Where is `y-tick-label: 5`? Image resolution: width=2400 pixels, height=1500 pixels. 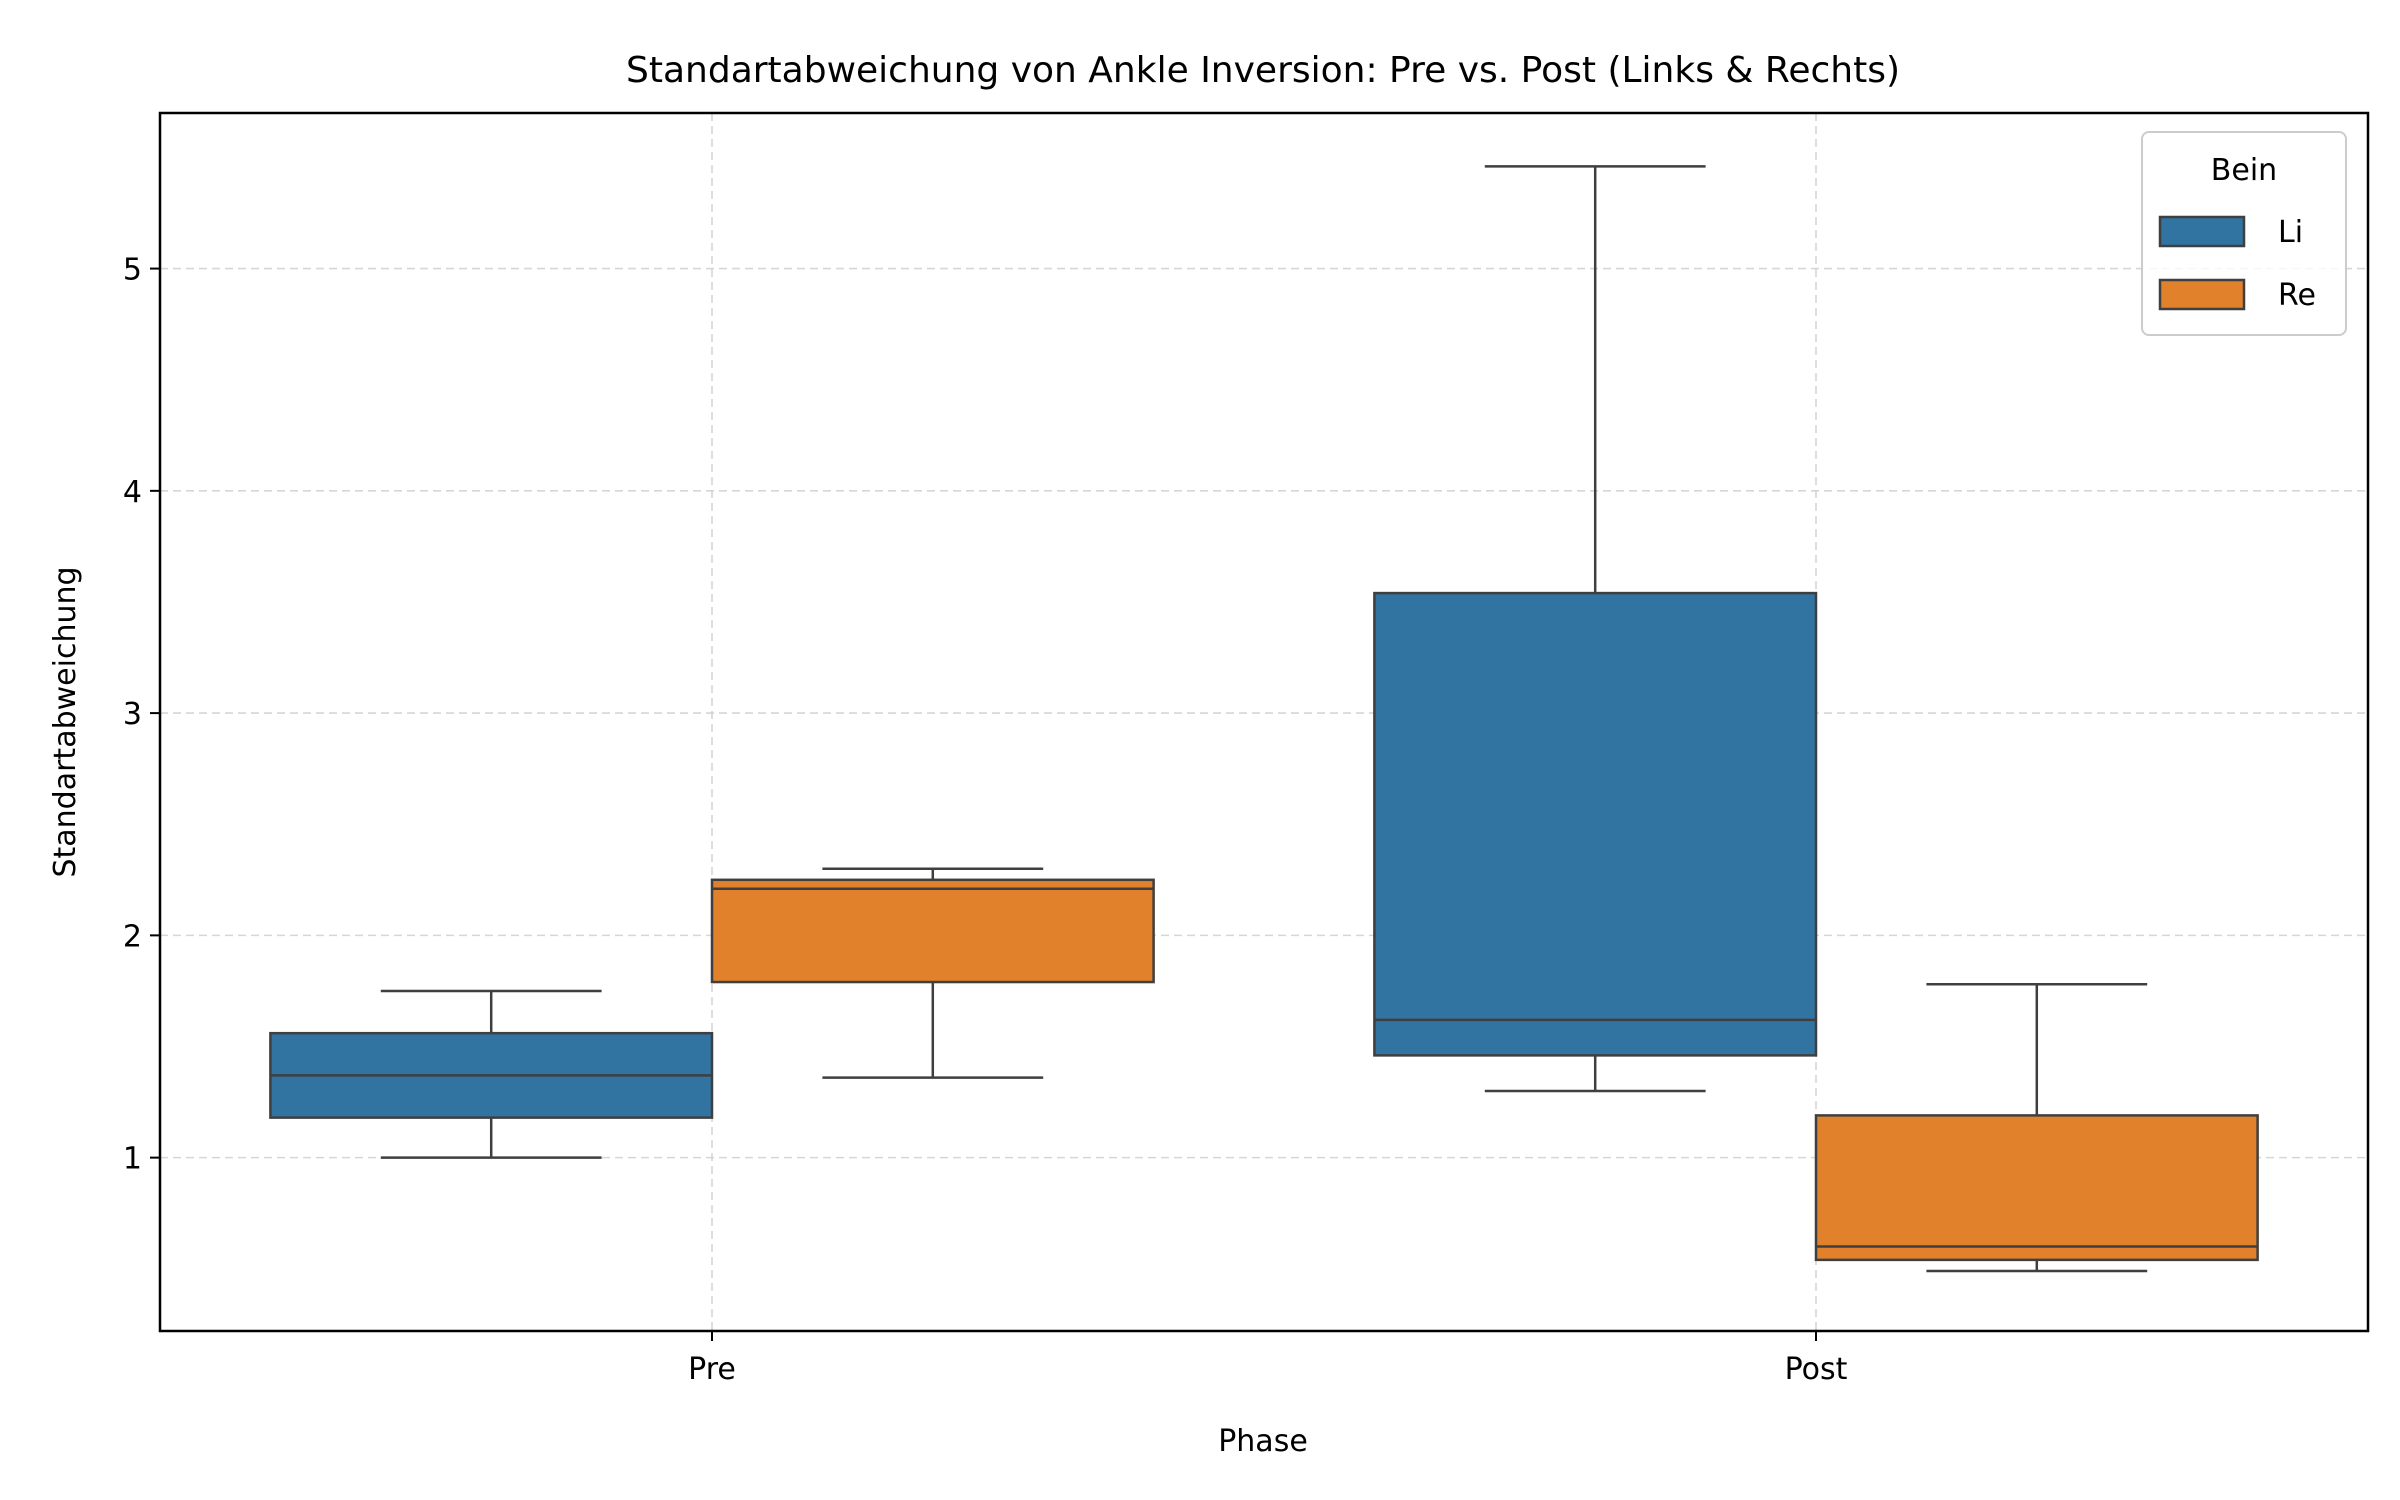 y-tick-label: 5 is located at coordinates (132, 270).